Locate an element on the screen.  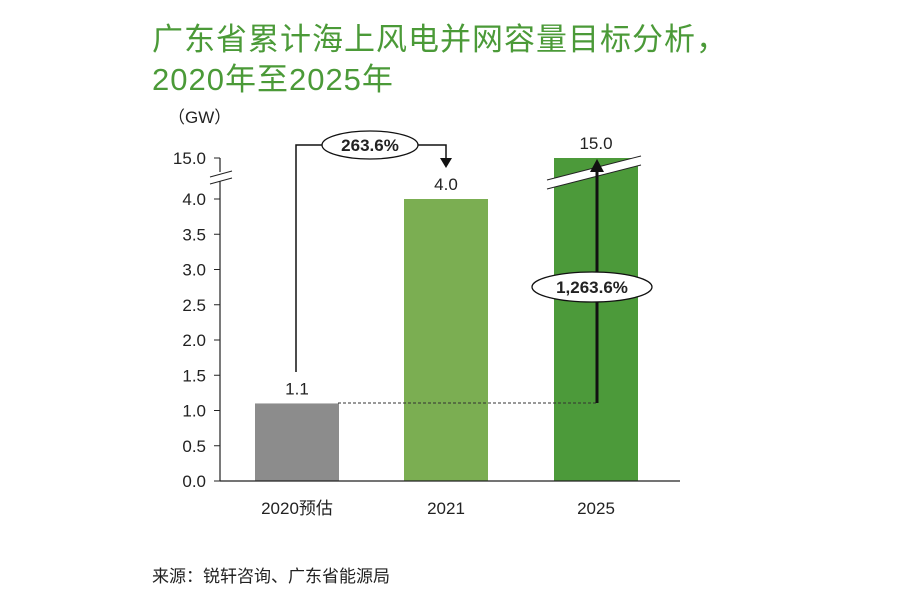
source-note: 来源：锐轩咨询、广东省能源局 is located at coordinates (271, 577).